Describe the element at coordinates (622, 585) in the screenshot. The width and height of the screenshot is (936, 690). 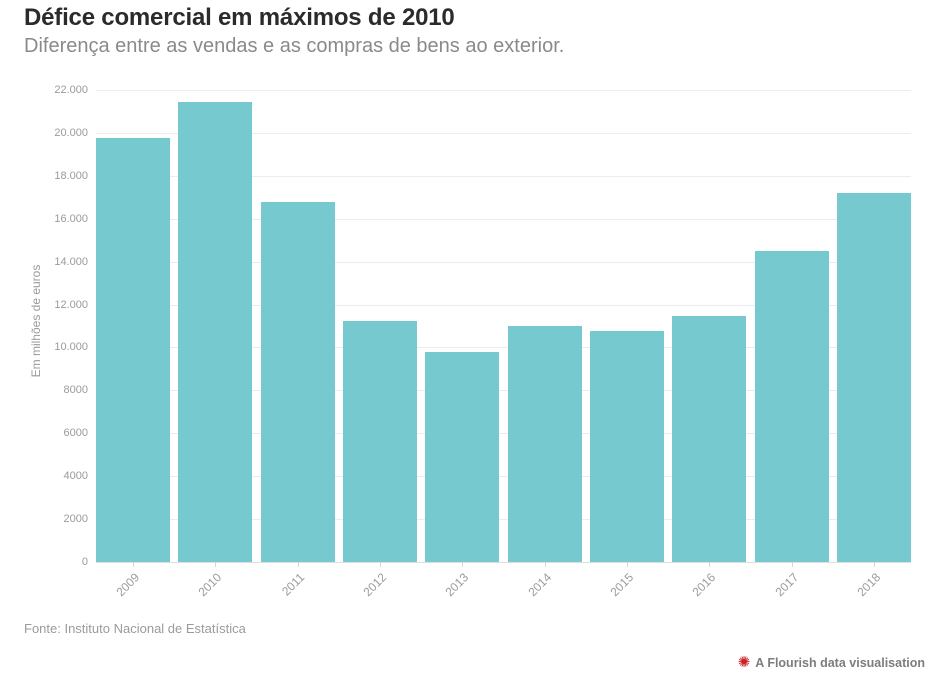
I see `x-tick-label: 2015` at that location.